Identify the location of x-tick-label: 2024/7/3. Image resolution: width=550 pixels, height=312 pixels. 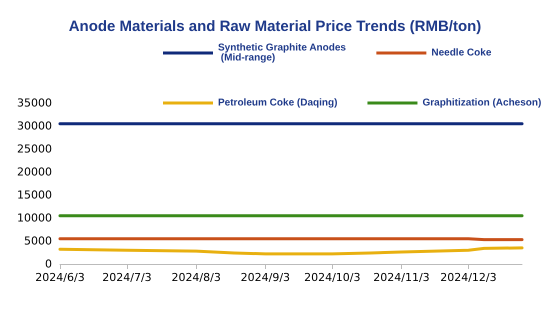
(127, 277).